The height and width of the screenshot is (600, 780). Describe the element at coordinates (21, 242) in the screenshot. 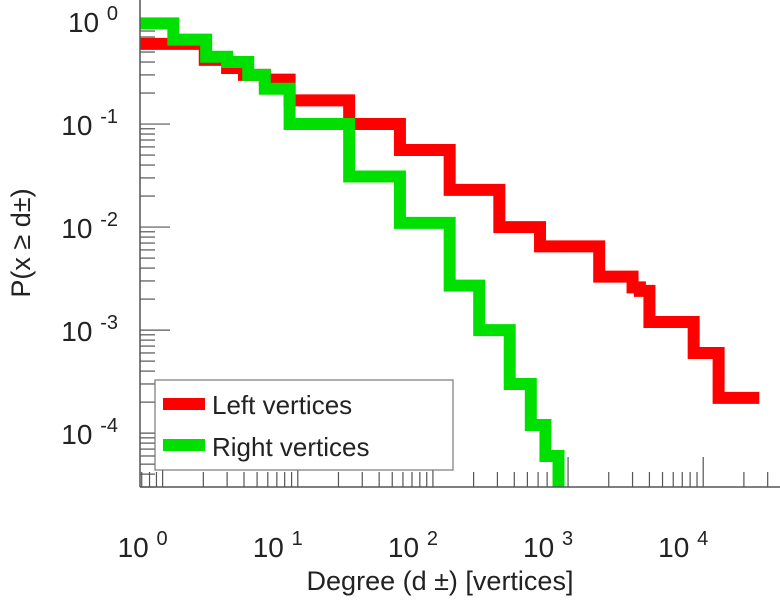

I see `y-axis-label: P(x ≥ d±)` at that location.